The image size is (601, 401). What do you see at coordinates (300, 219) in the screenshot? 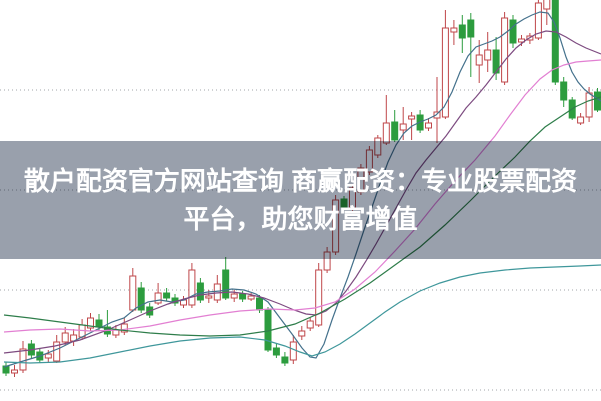
I see `watermark-line-2: 平台，助您财富增值` at bounding box center [300, 219].